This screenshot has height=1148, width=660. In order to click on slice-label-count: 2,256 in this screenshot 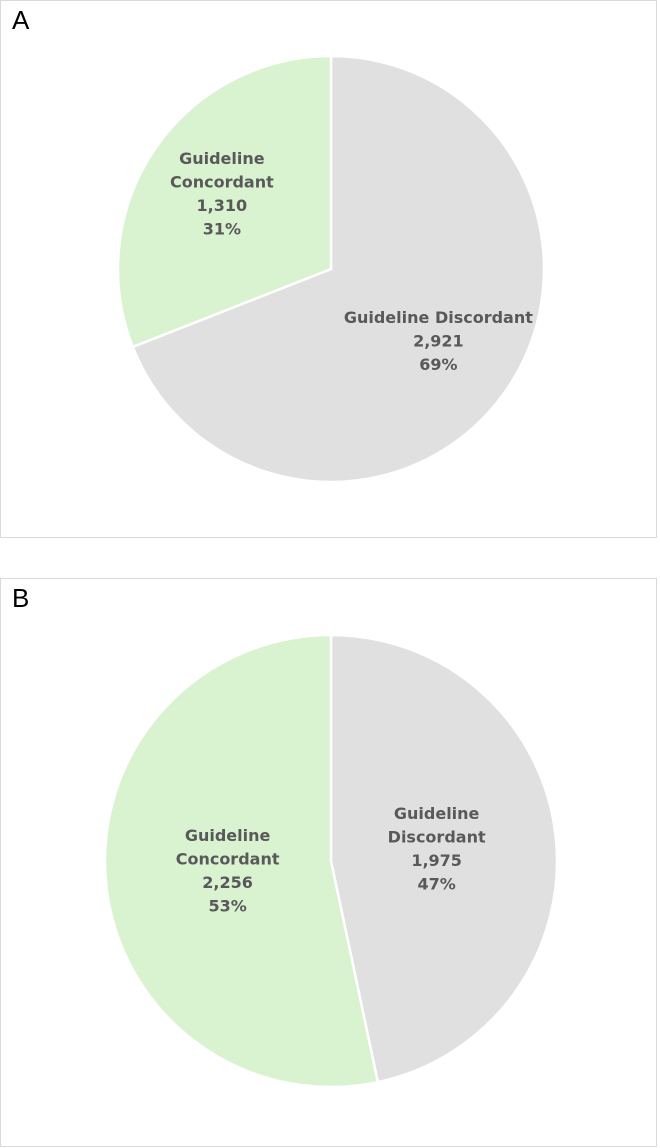, I will do `click(227, 882)`.